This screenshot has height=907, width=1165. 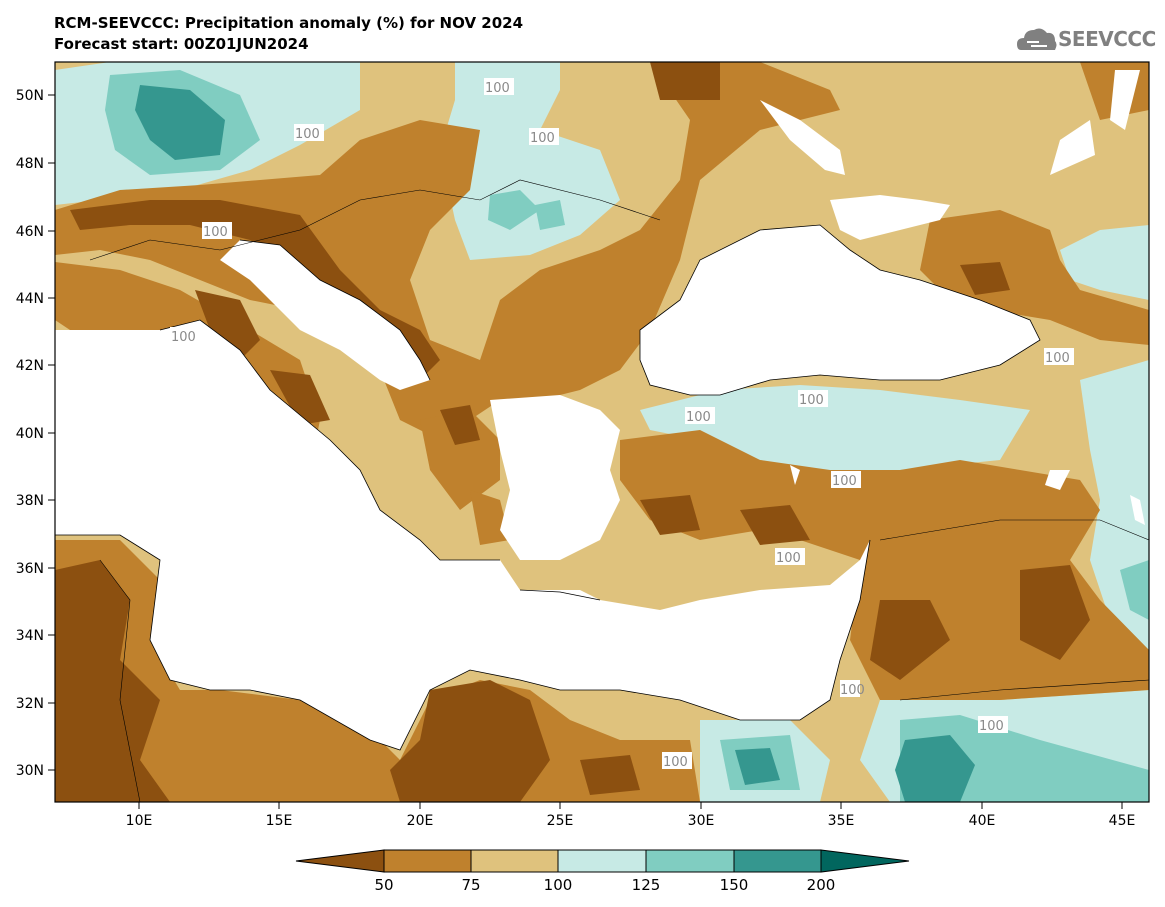 I want to click on lat-label: 46N, so click(x=30, y=232).